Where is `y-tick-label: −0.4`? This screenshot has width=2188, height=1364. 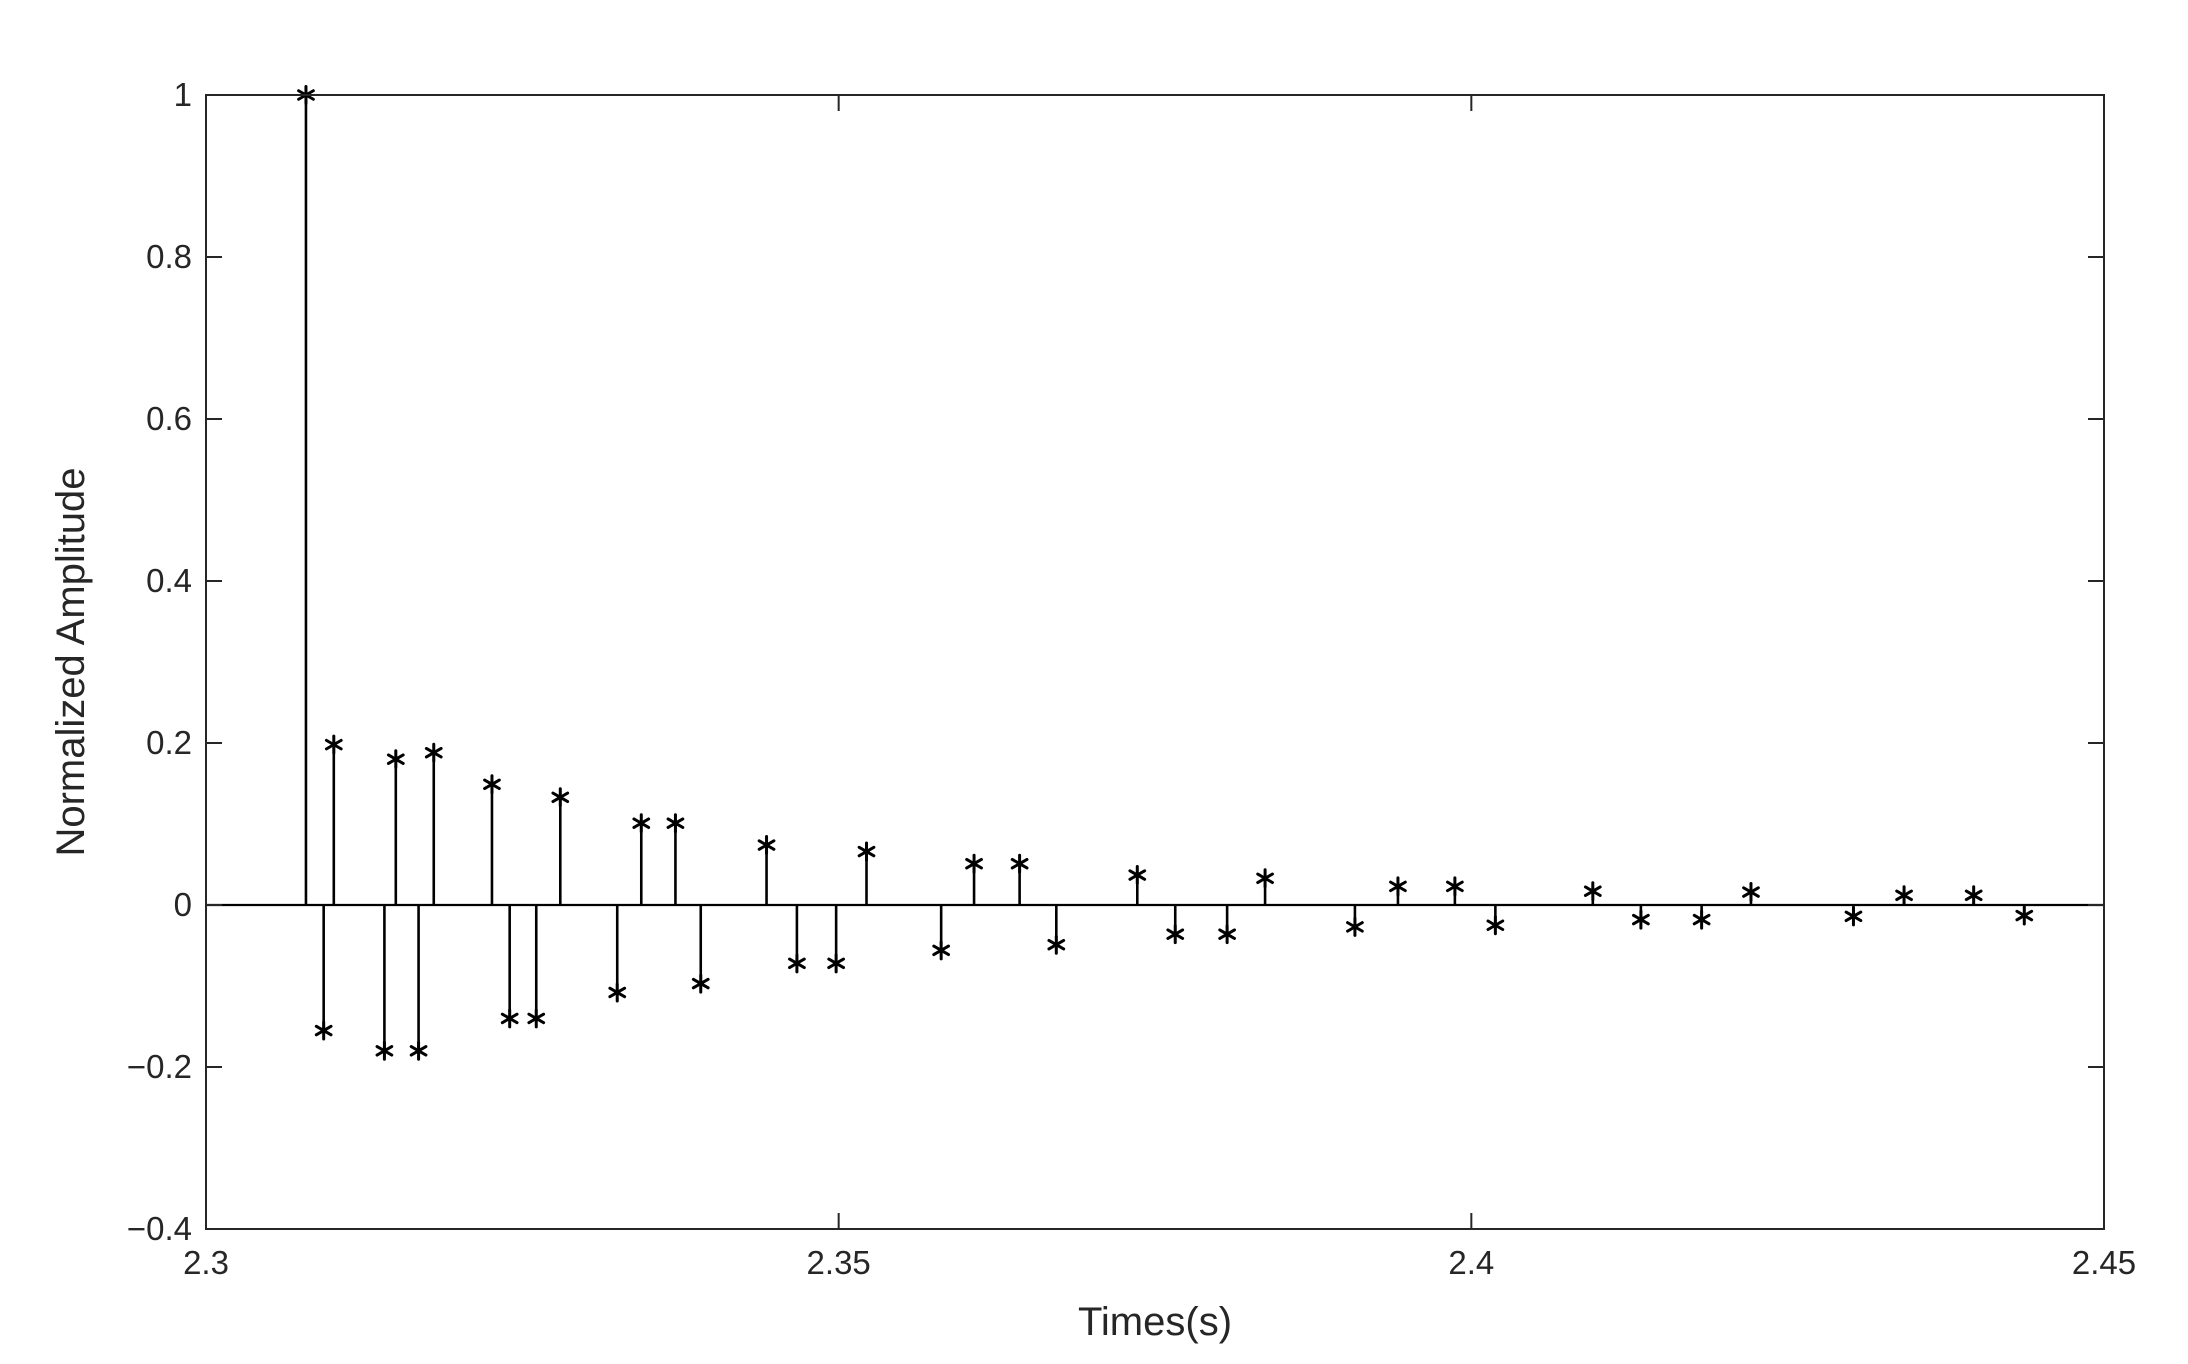 y-tick-label: −0.4 is located at coordinates (159, 1228).